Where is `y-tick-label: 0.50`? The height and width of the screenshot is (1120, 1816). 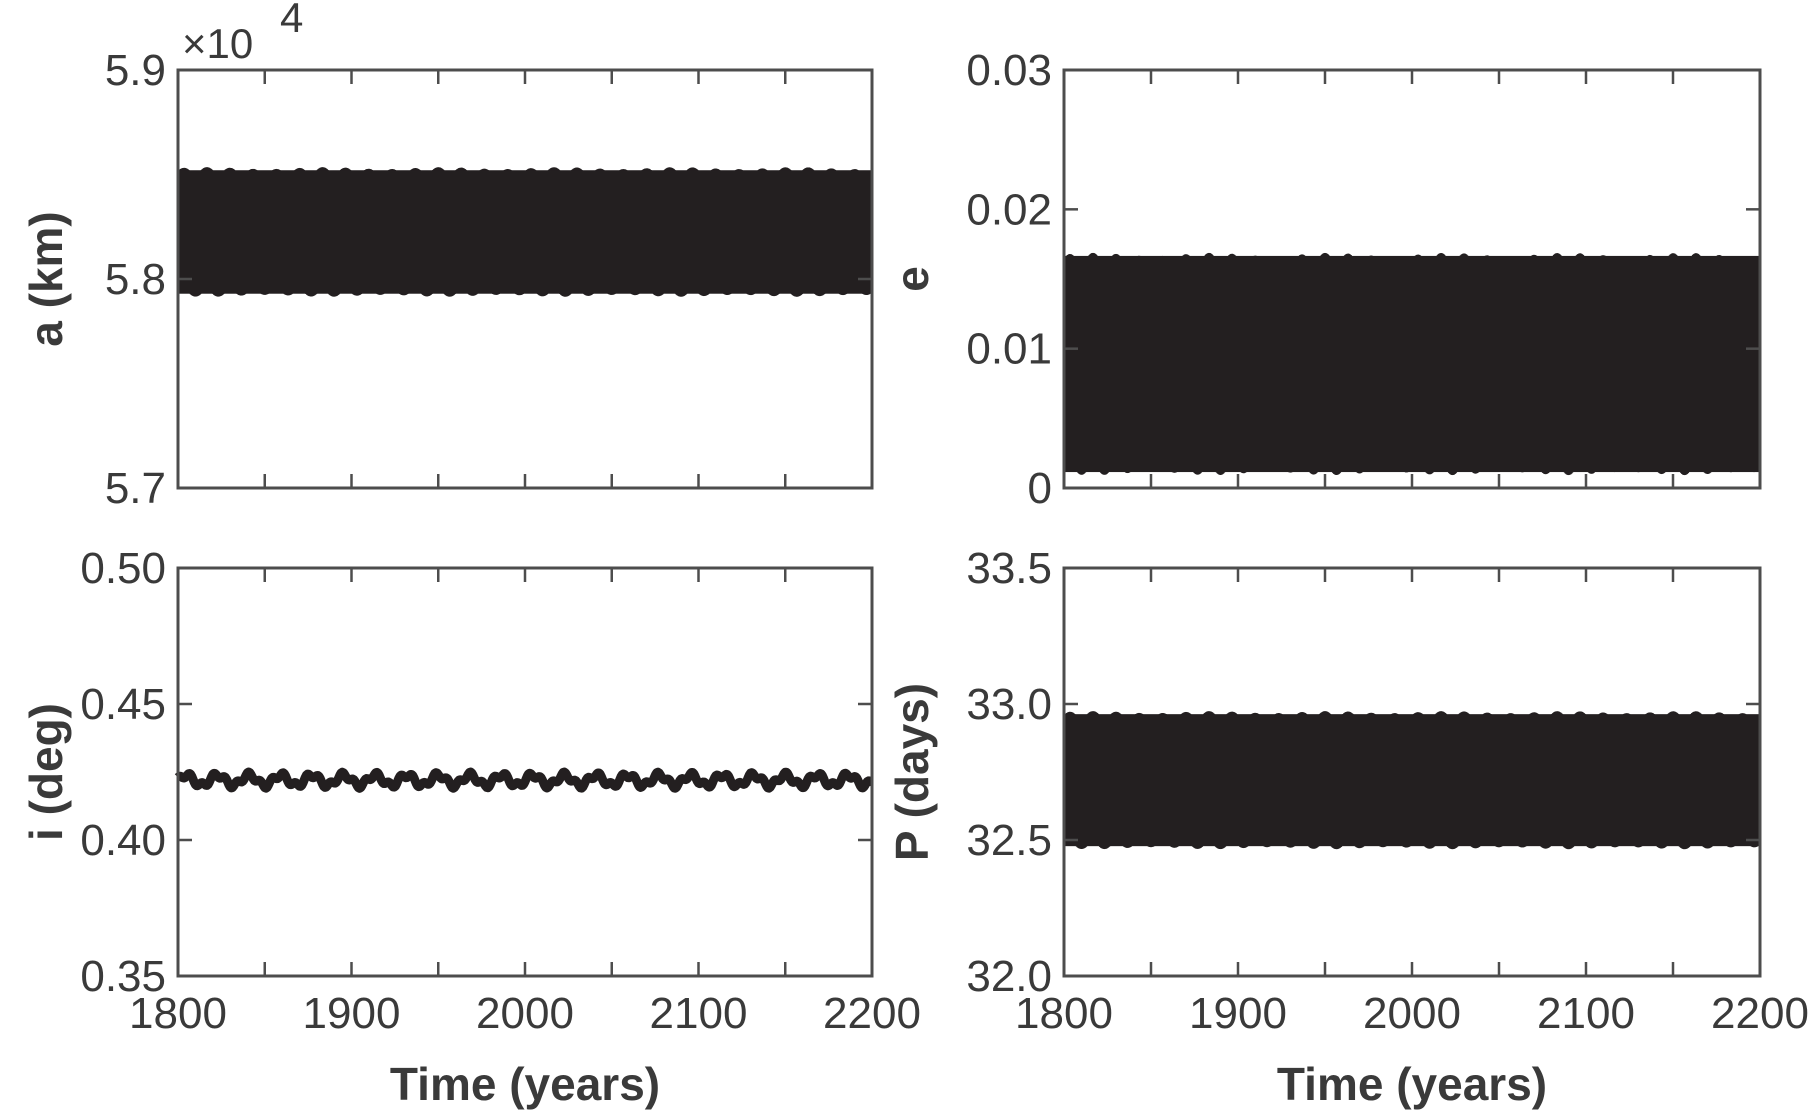
y-tick-label: 0.50 is located at coordinates (123, 568).